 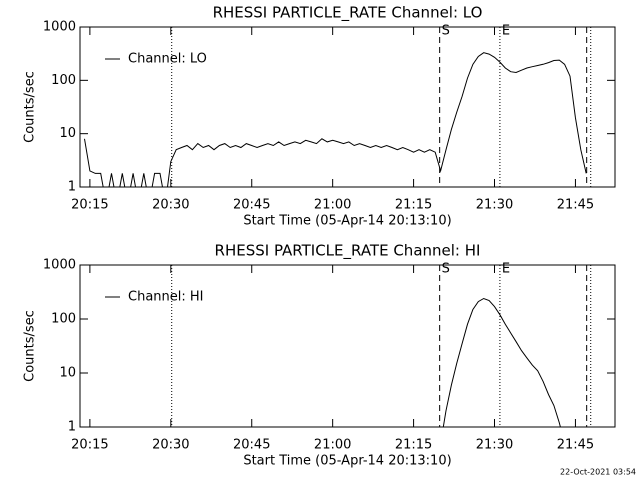 I want to click on legend-label: Channel: LO, so click(x=167, y=59).